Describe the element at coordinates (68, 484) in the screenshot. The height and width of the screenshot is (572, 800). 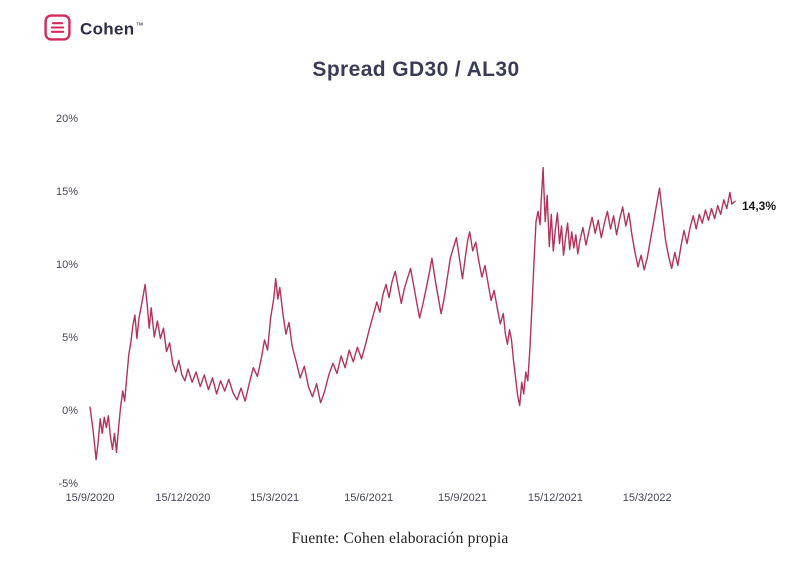
I see `y-axis-tick-label: -5%` at that location.